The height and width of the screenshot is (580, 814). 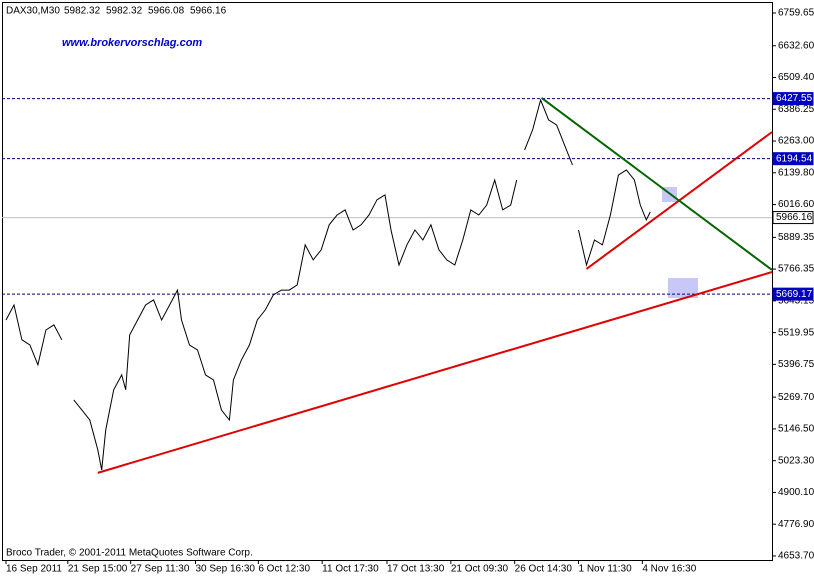 What do you see at coordinates (350, 569) in the screenshot?
I see `x-tick-label: 11 Oct 17:30` at bounding box center [350, 569].